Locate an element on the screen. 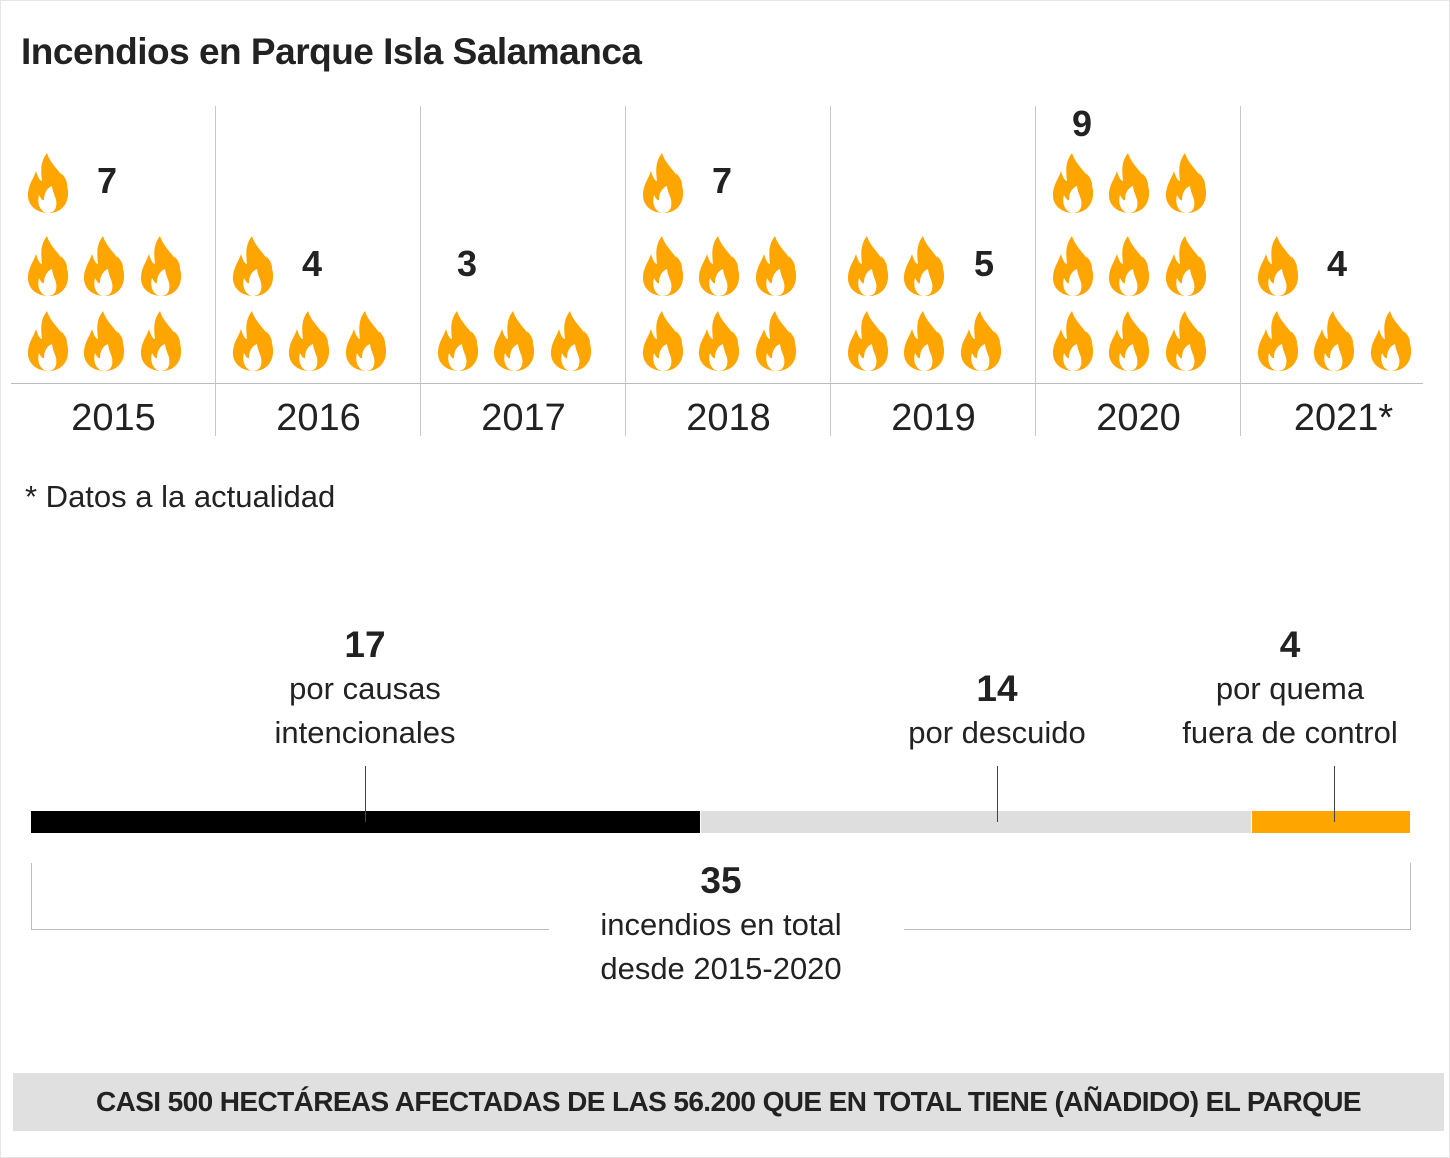 Image resolution: width=1450 pixels, height=1158 pixels. year-label: 2018 is located at coordinates (728, 418).